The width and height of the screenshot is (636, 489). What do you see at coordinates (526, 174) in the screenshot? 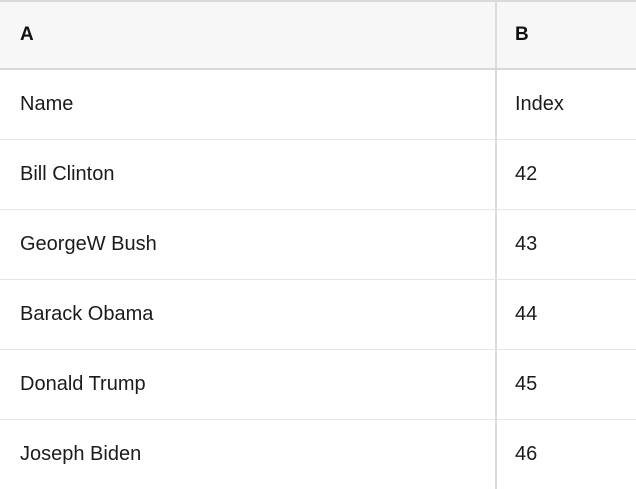
I see `cell: 42` at bounding box center [526, 174].